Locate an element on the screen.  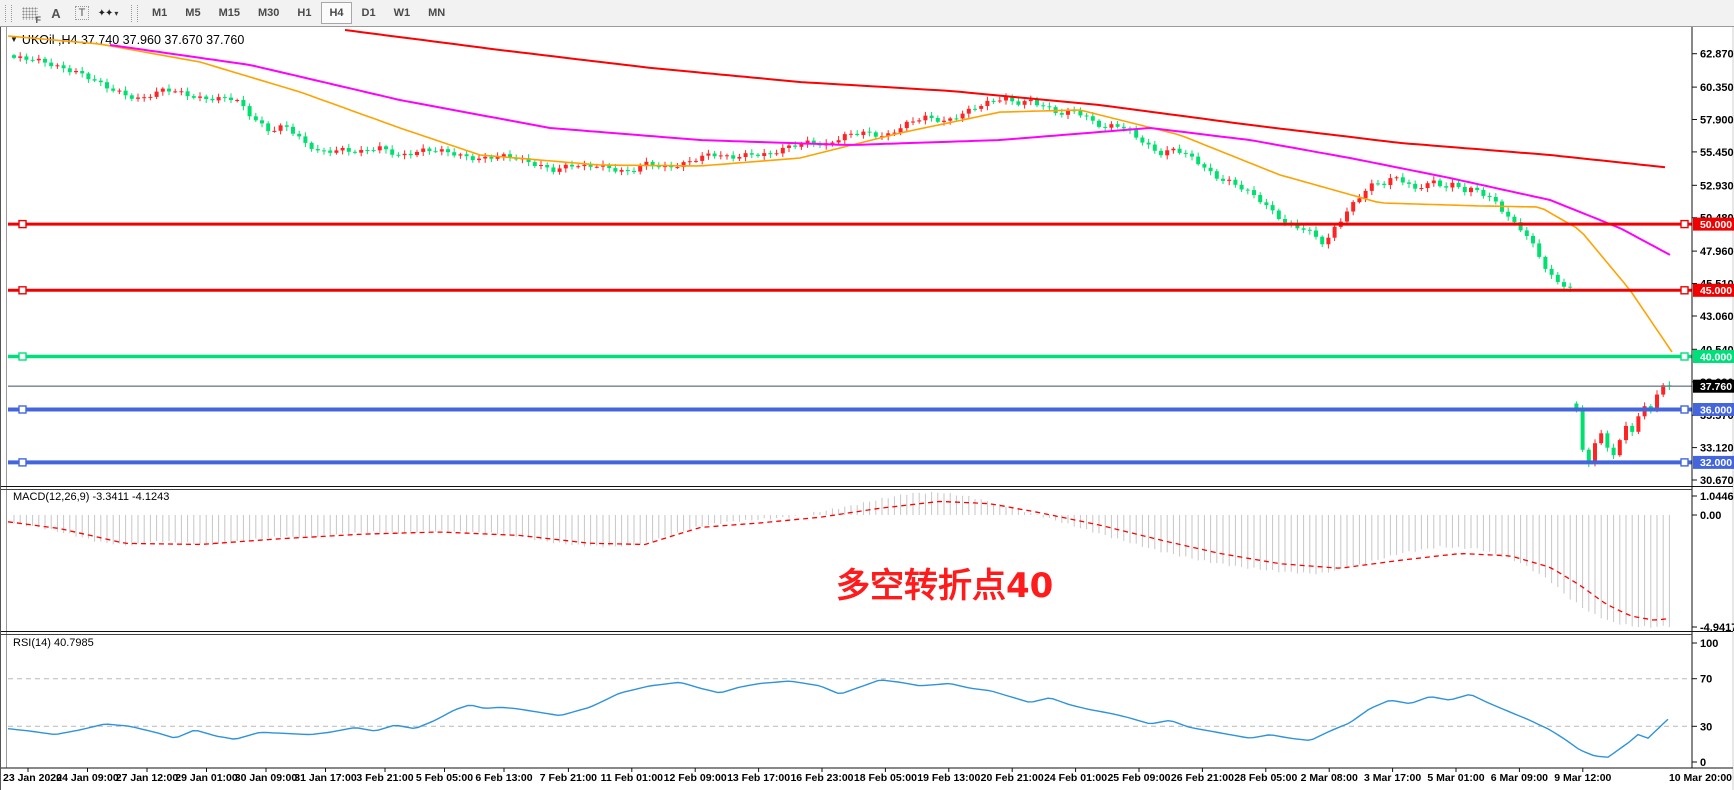
objects-icon: ✦✦ is located at coordinates (105, 13).